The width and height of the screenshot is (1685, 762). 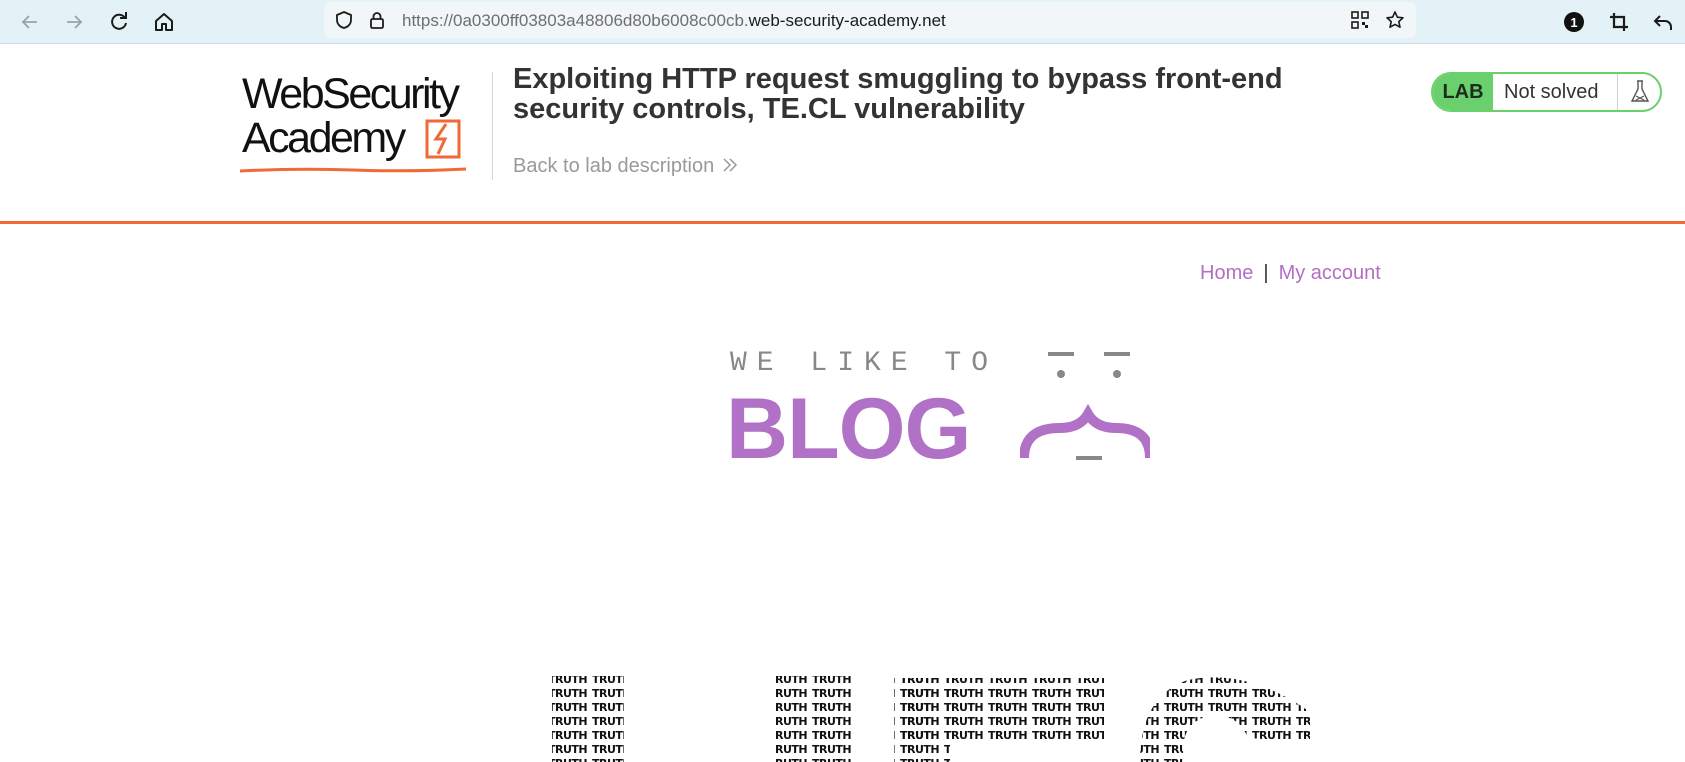 What do you see at coordinates (1227, 273) in the screenshot?
I see `nav-home-link: Home` at bounding box center [1227, 273].